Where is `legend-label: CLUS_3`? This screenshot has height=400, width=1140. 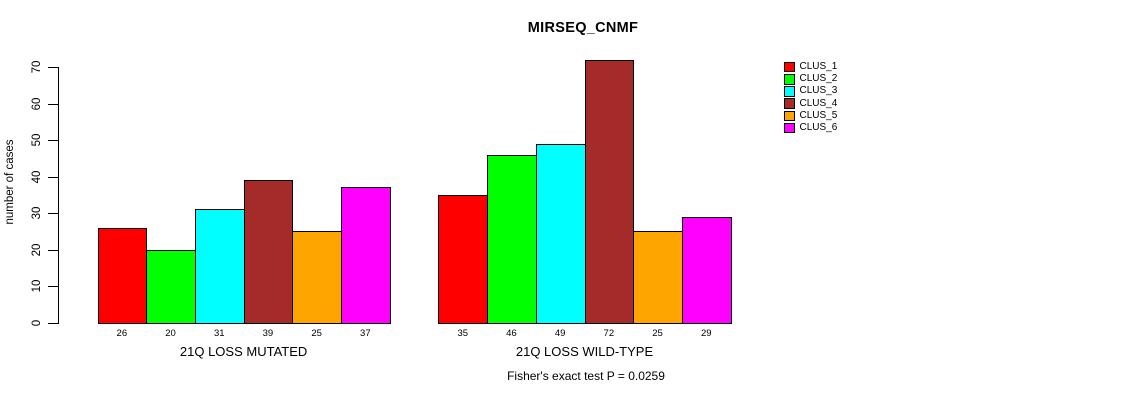
legend-label: CLUS_3 is located at coordinates (818, 91).